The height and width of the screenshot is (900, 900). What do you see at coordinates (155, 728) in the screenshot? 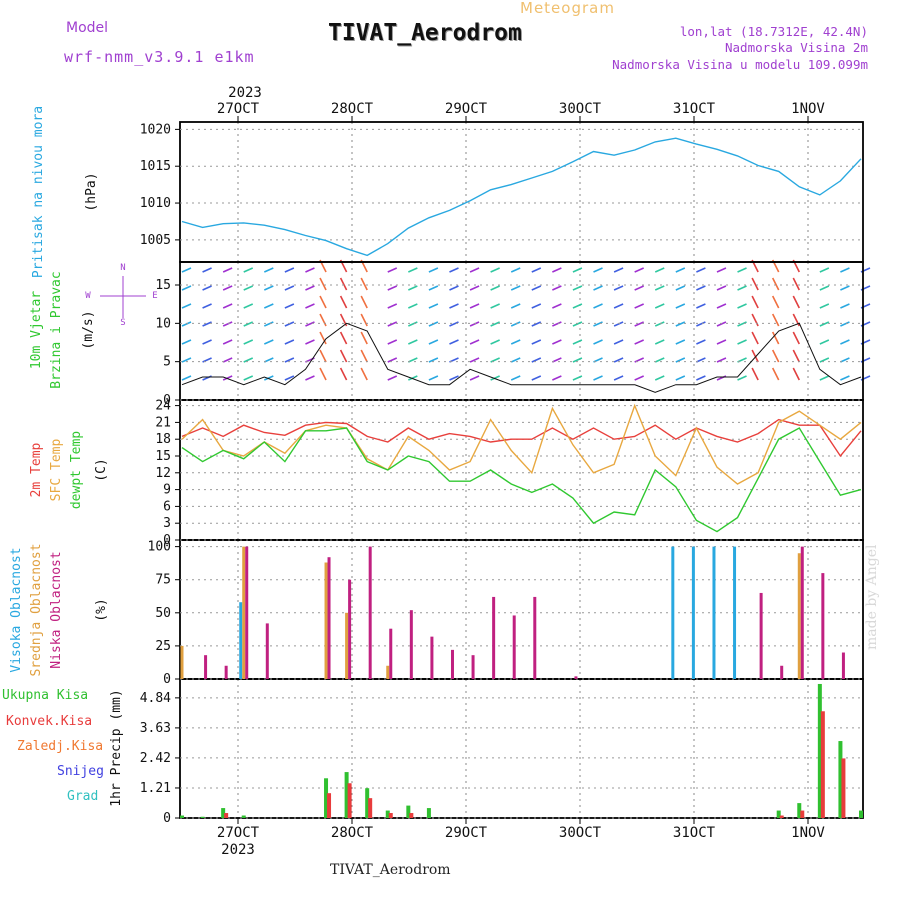
I see `ytick-label-precipitation-3: 3.63` at bounding box center [155, 728].